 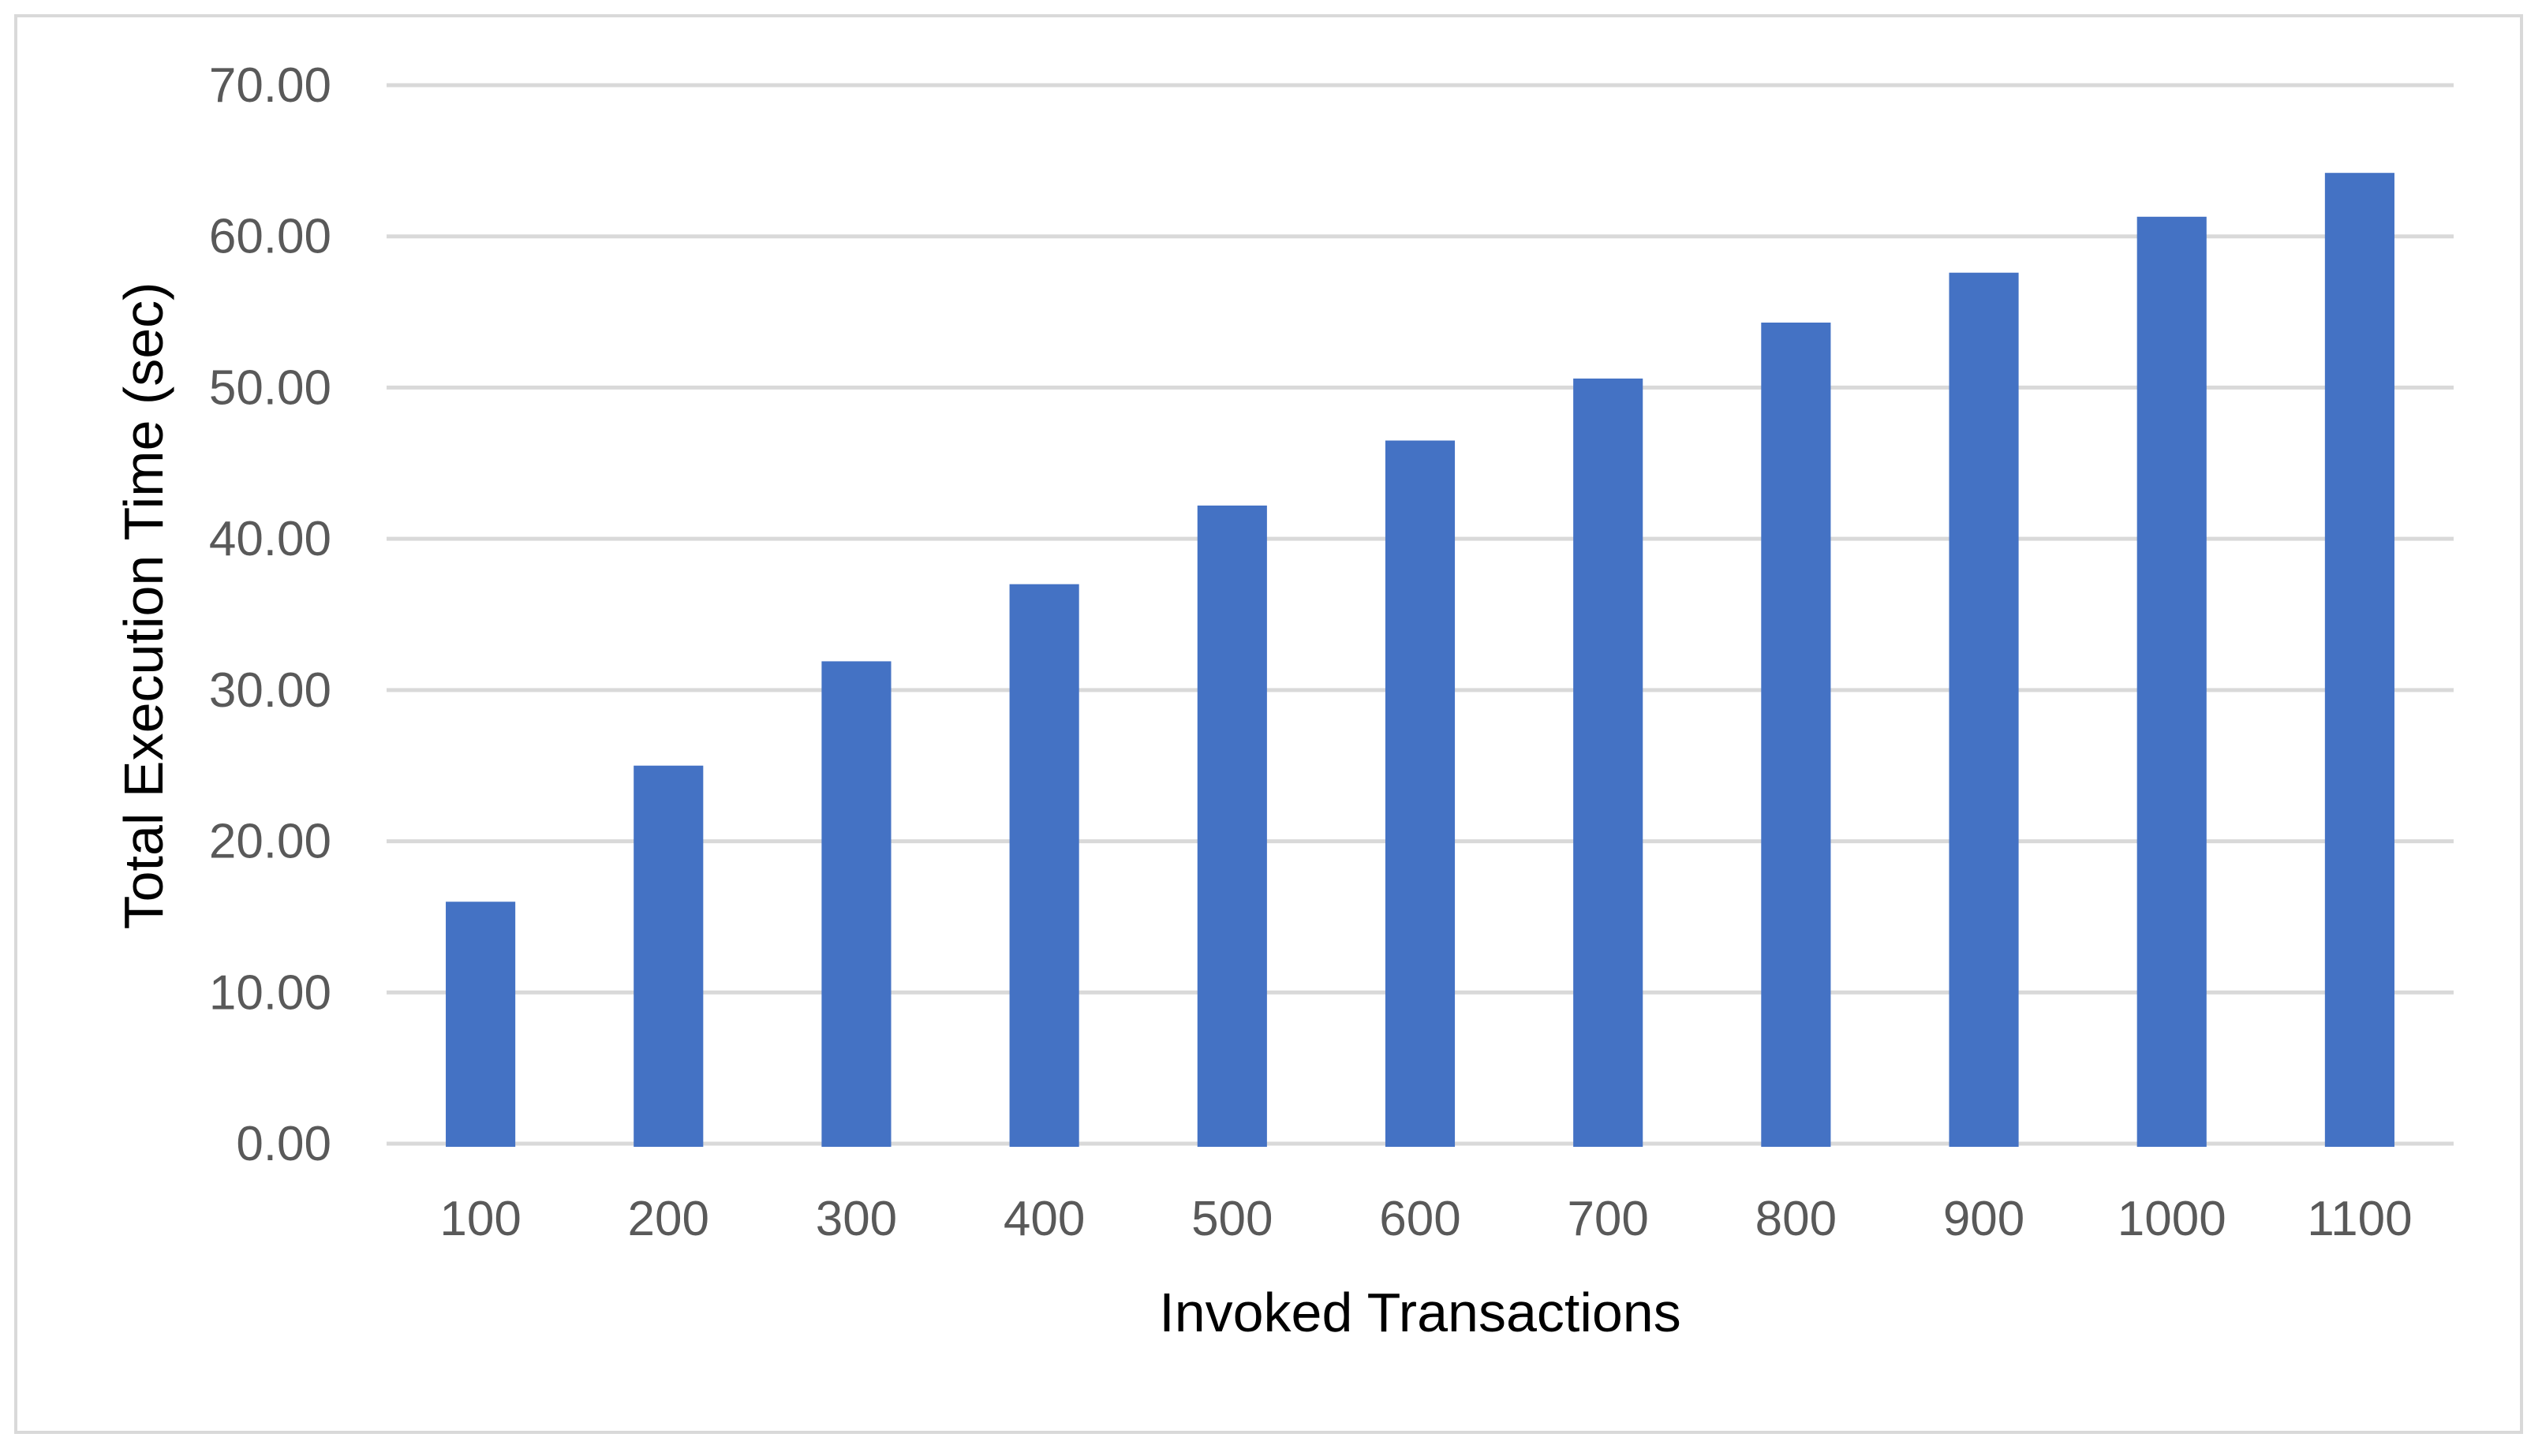 What do you see at coordinates (143, 606) in the screenshot?
I see `y-axis-title: Total Execution Time (sec)` at bounding box center [143, 606].